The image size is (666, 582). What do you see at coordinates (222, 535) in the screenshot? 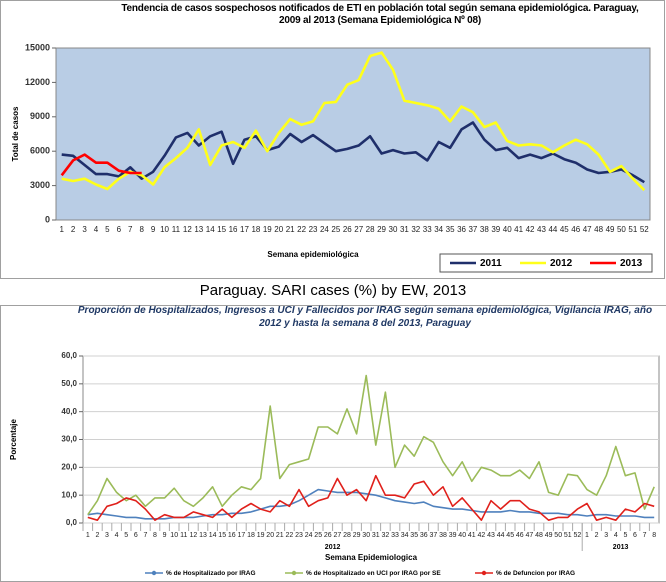
I see `x-tick-label: 15` at bounding box center [222, 535].